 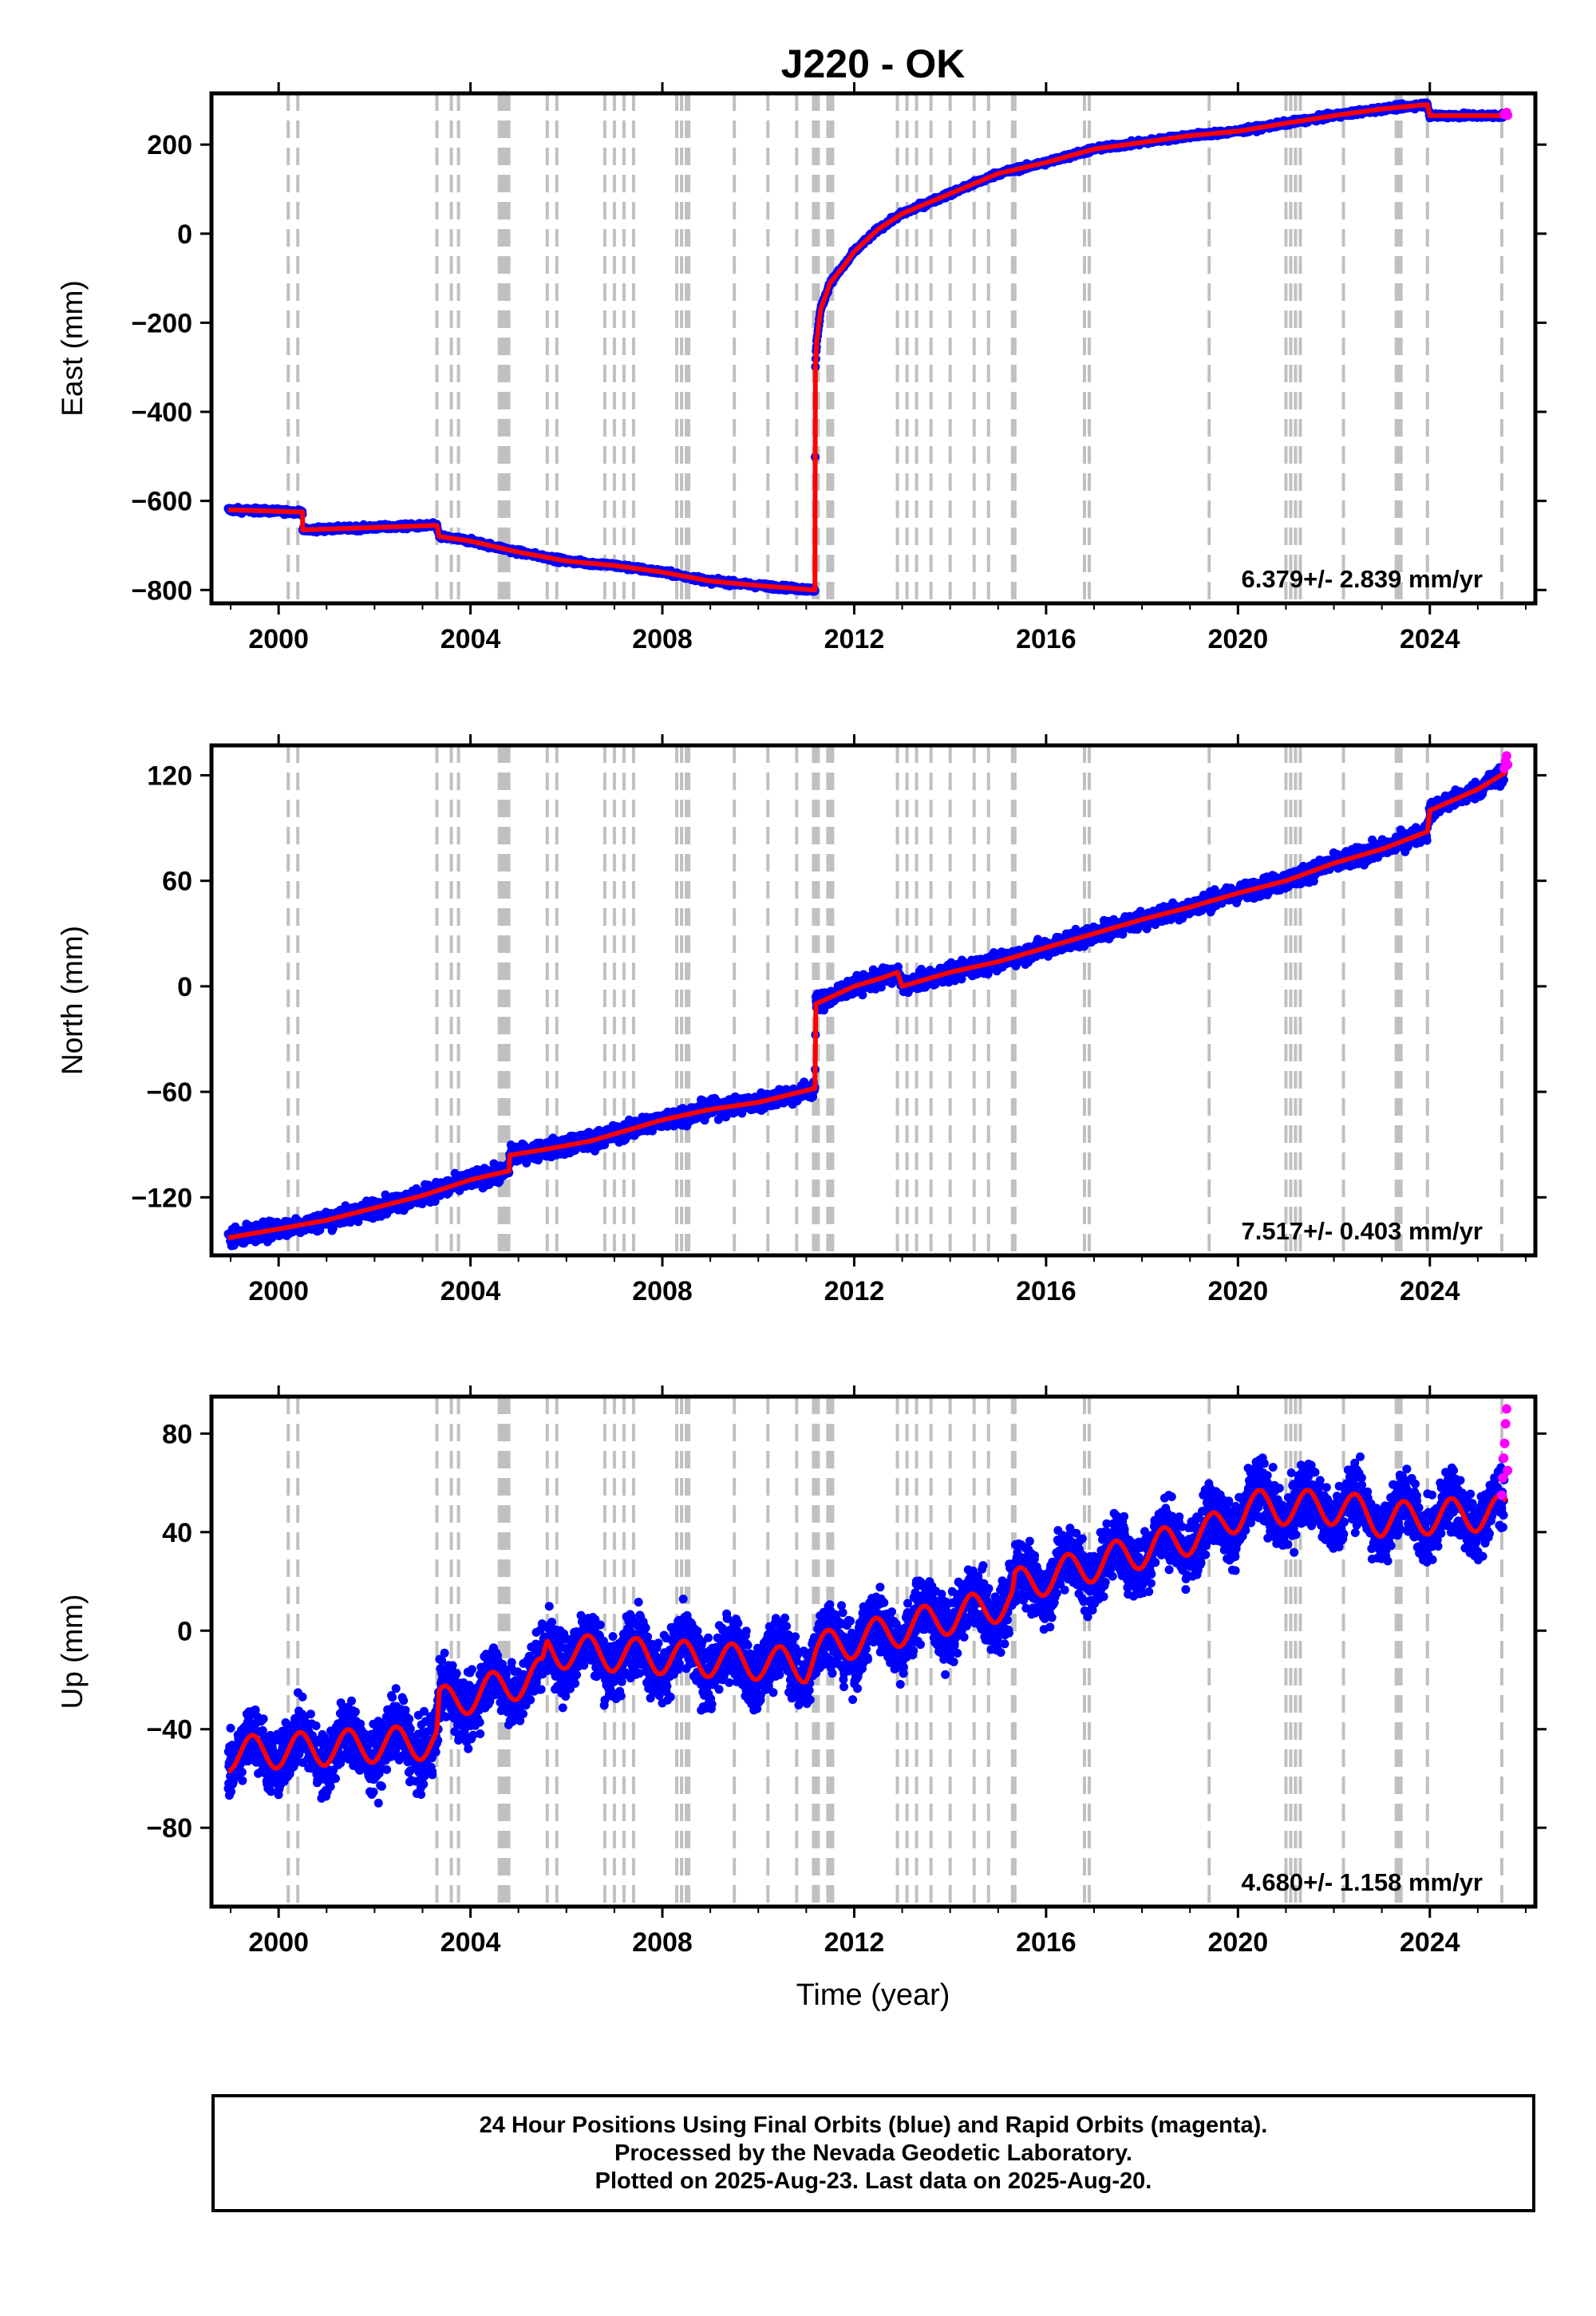 I want to click on x-tick-label: 2024, so click(x=1430, y=639).